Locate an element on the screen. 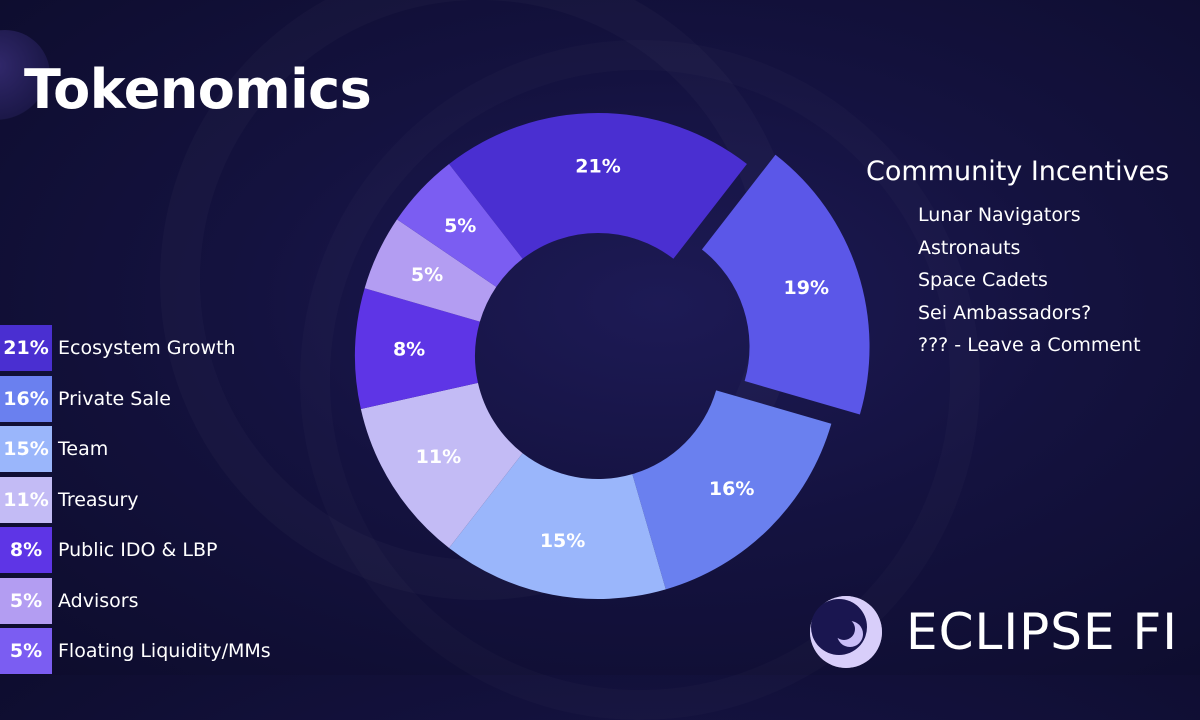 The height and width of the screenshot is (720, 1200). legend-label: Treasury is located at coordinates (98, 499).